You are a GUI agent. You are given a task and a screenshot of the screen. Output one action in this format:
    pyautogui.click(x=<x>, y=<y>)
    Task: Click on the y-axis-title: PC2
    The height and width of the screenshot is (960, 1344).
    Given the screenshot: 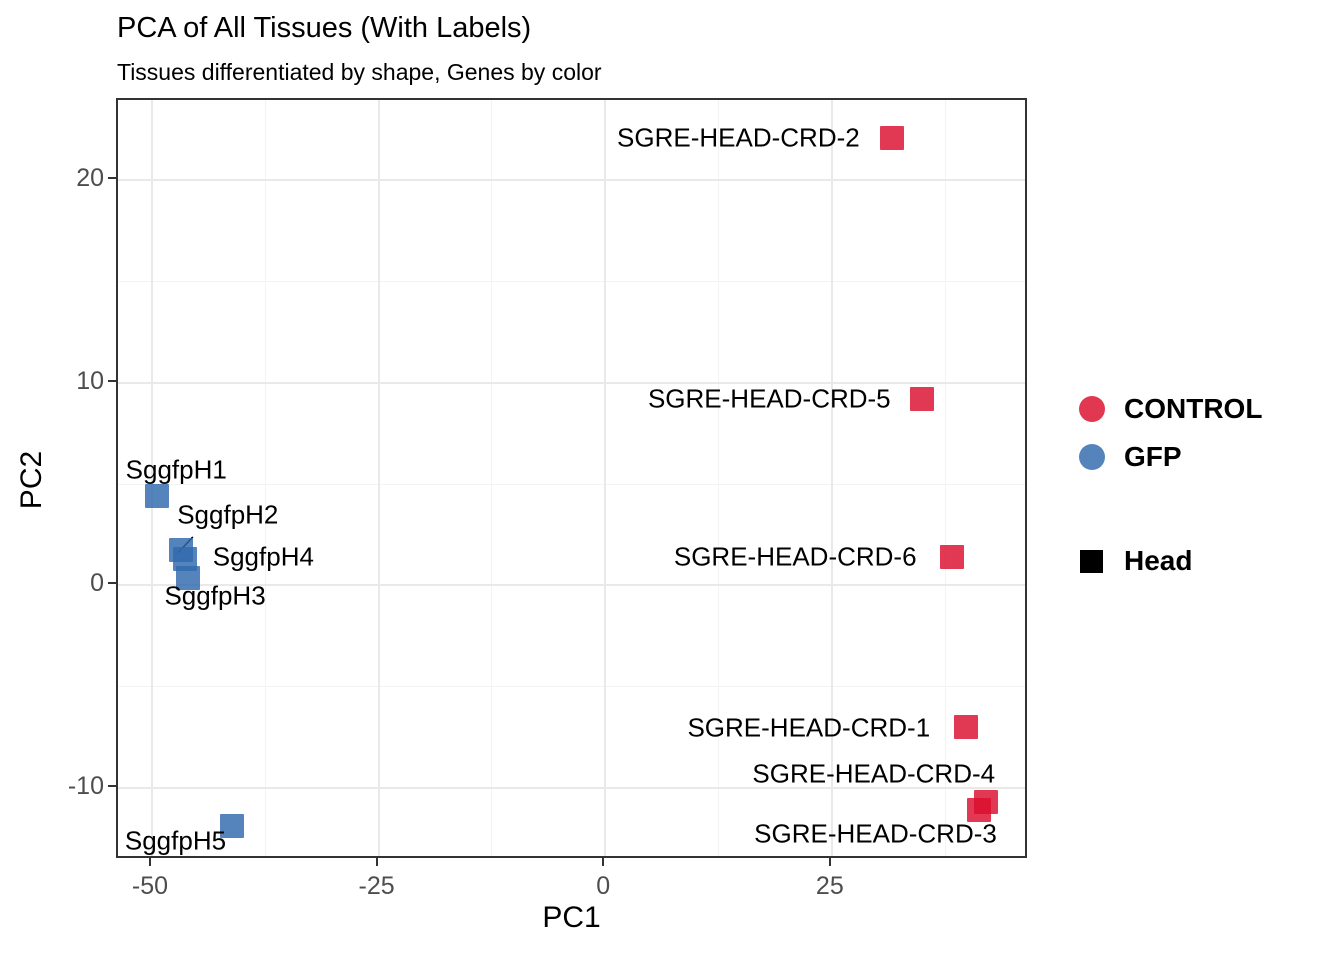 What is the action you would take?
    pyautogui.click(x=31, y=480)
    